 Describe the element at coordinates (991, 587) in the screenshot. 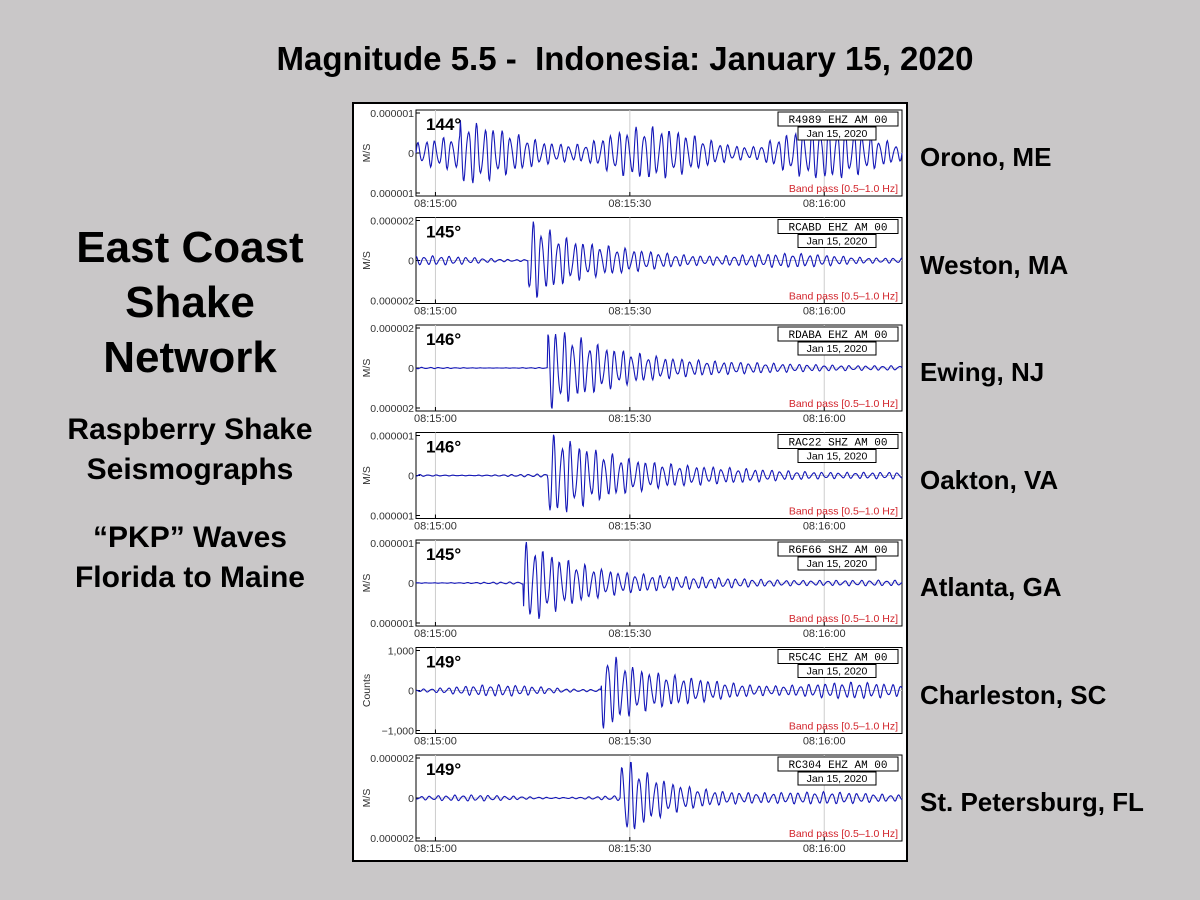

I see `station-label: Atlanta, GA` at that location.